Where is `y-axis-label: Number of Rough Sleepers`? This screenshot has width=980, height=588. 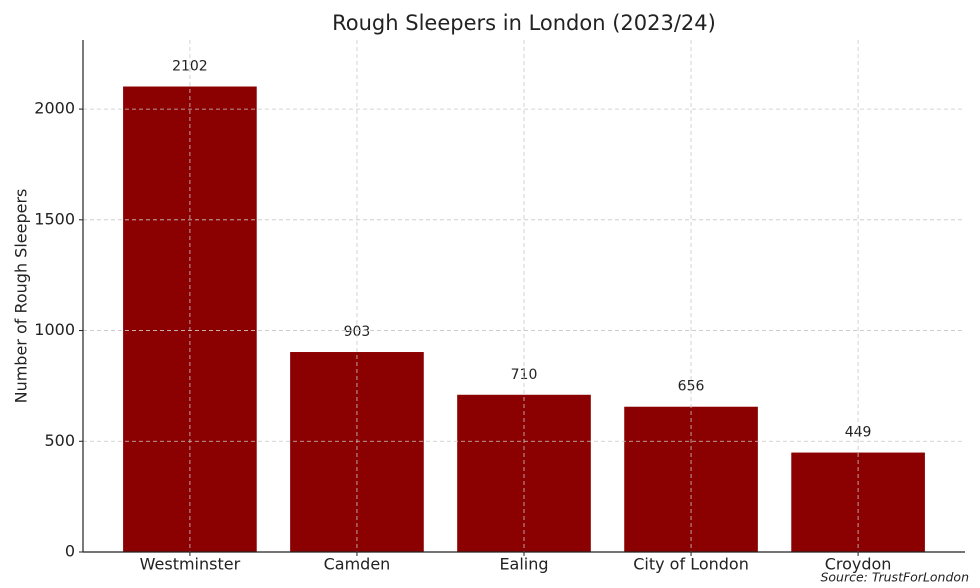 y-axis-label: Number of Rough Sleepers is located at coordinates (21, 296).